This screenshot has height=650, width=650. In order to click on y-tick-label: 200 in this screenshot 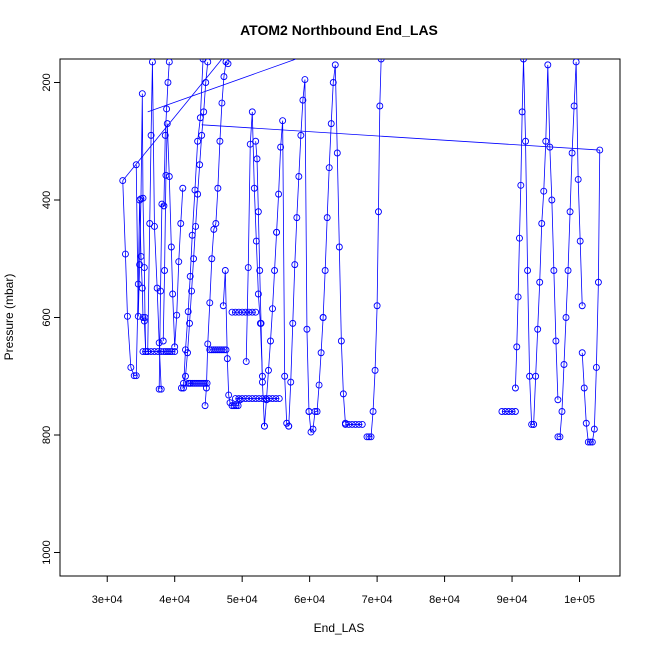, I will do `click(47, 82)`.